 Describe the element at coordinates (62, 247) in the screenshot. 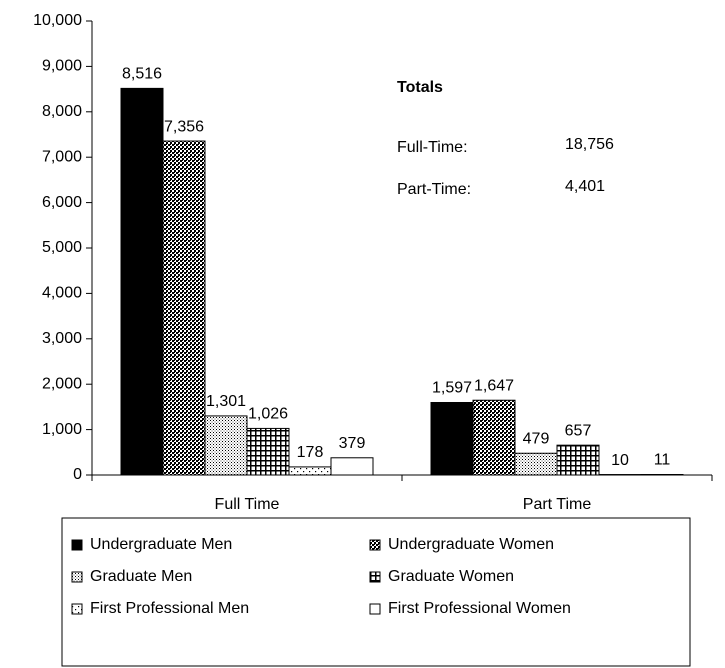

I see `y-tick-label: 5,000` at that location.